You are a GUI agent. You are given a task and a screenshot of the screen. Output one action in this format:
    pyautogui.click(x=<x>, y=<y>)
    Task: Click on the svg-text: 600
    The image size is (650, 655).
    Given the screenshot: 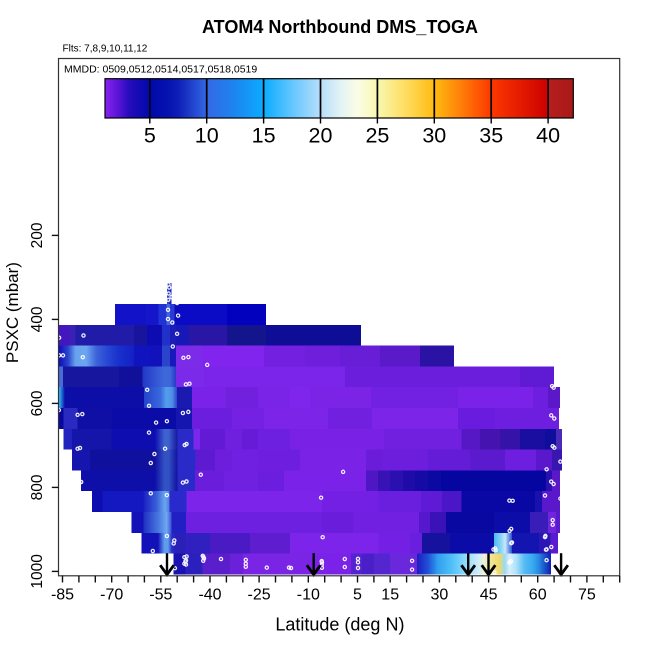 What is the action you would take?
    pyautogui.click(x=37, y=403)
    